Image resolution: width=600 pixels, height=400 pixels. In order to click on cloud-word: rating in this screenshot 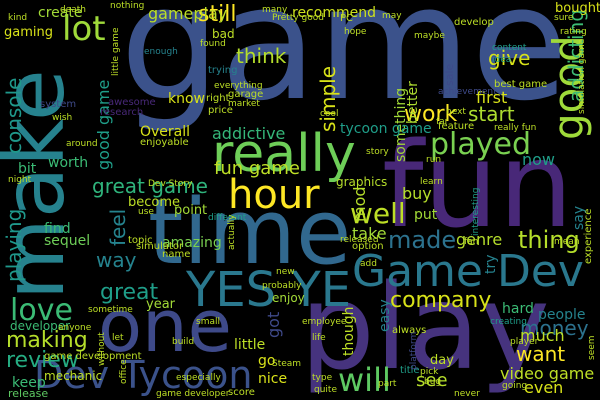, I will do `click(573, 32)`.